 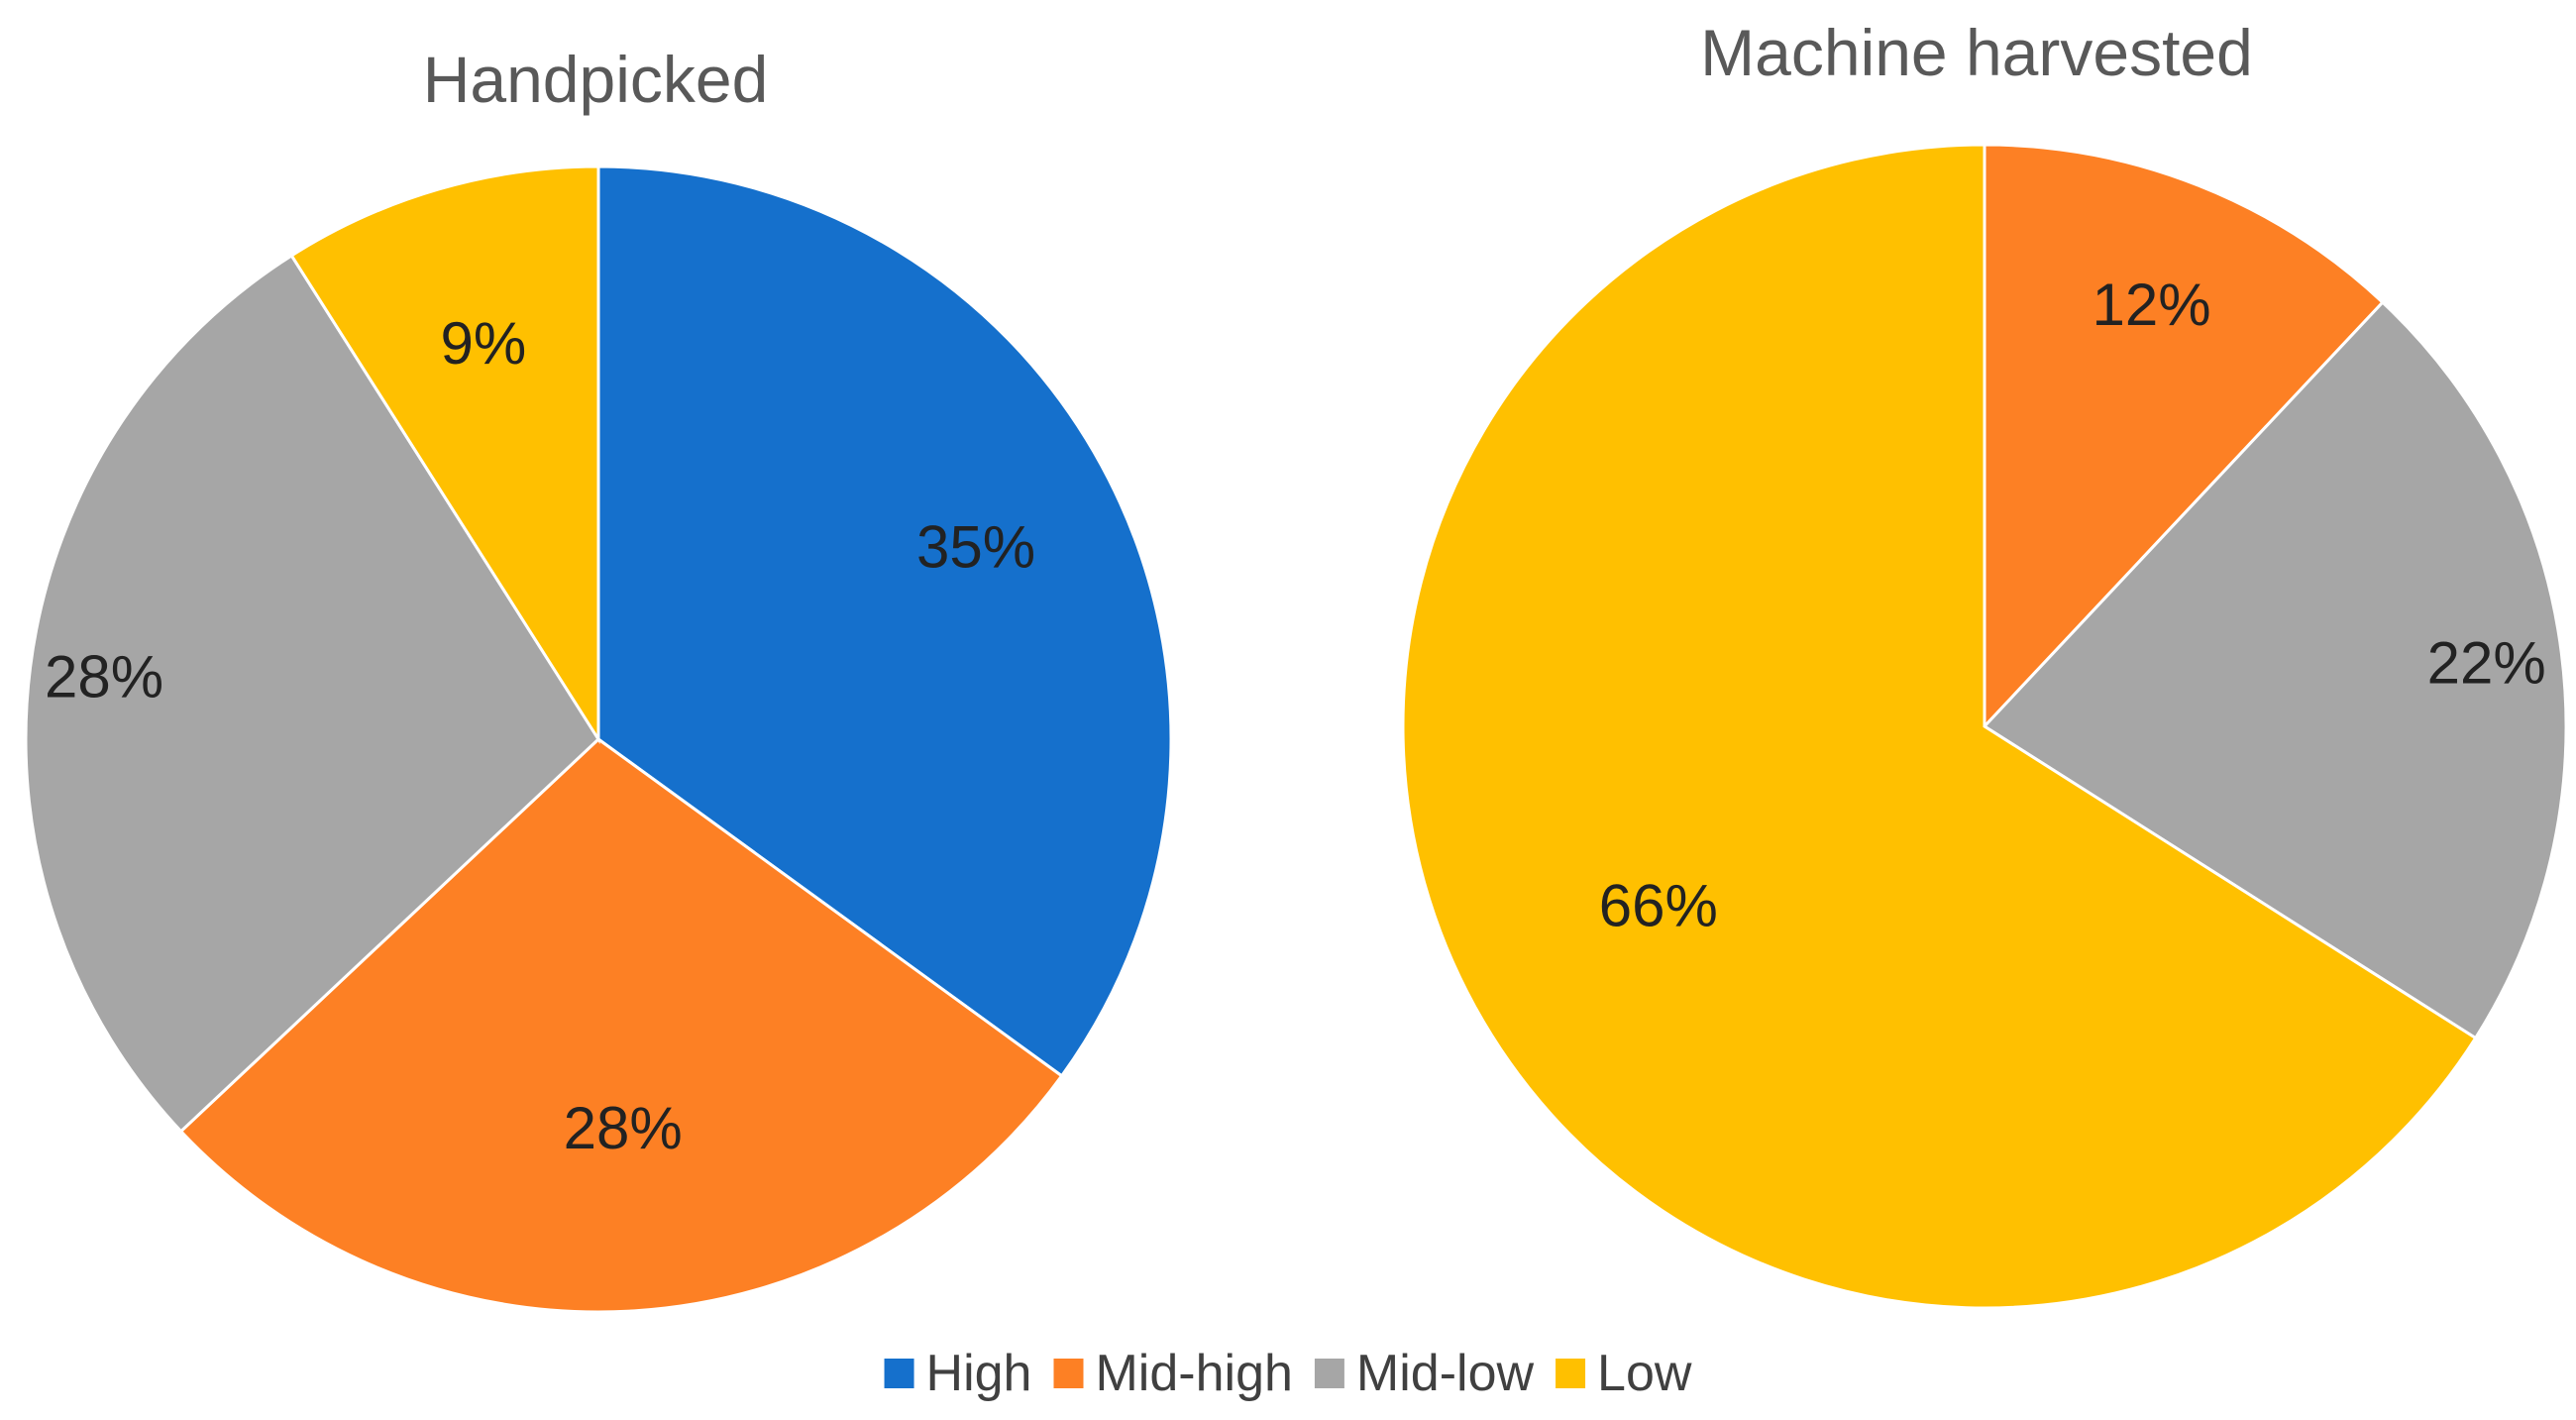 What do you see at coordinates (621, 1025) in the screenshot?
I see `handpicked-slice-mid-high` at bounding box center [621, 1025].